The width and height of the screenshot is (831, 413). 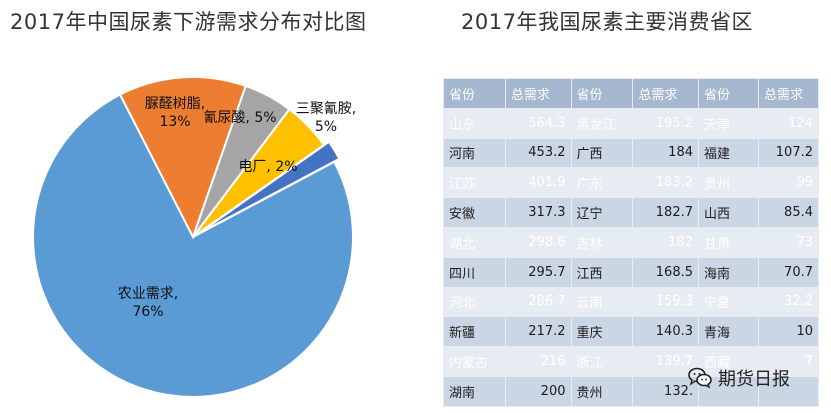 I want to click on demand-cell: 7, so click(x=788, y=361).